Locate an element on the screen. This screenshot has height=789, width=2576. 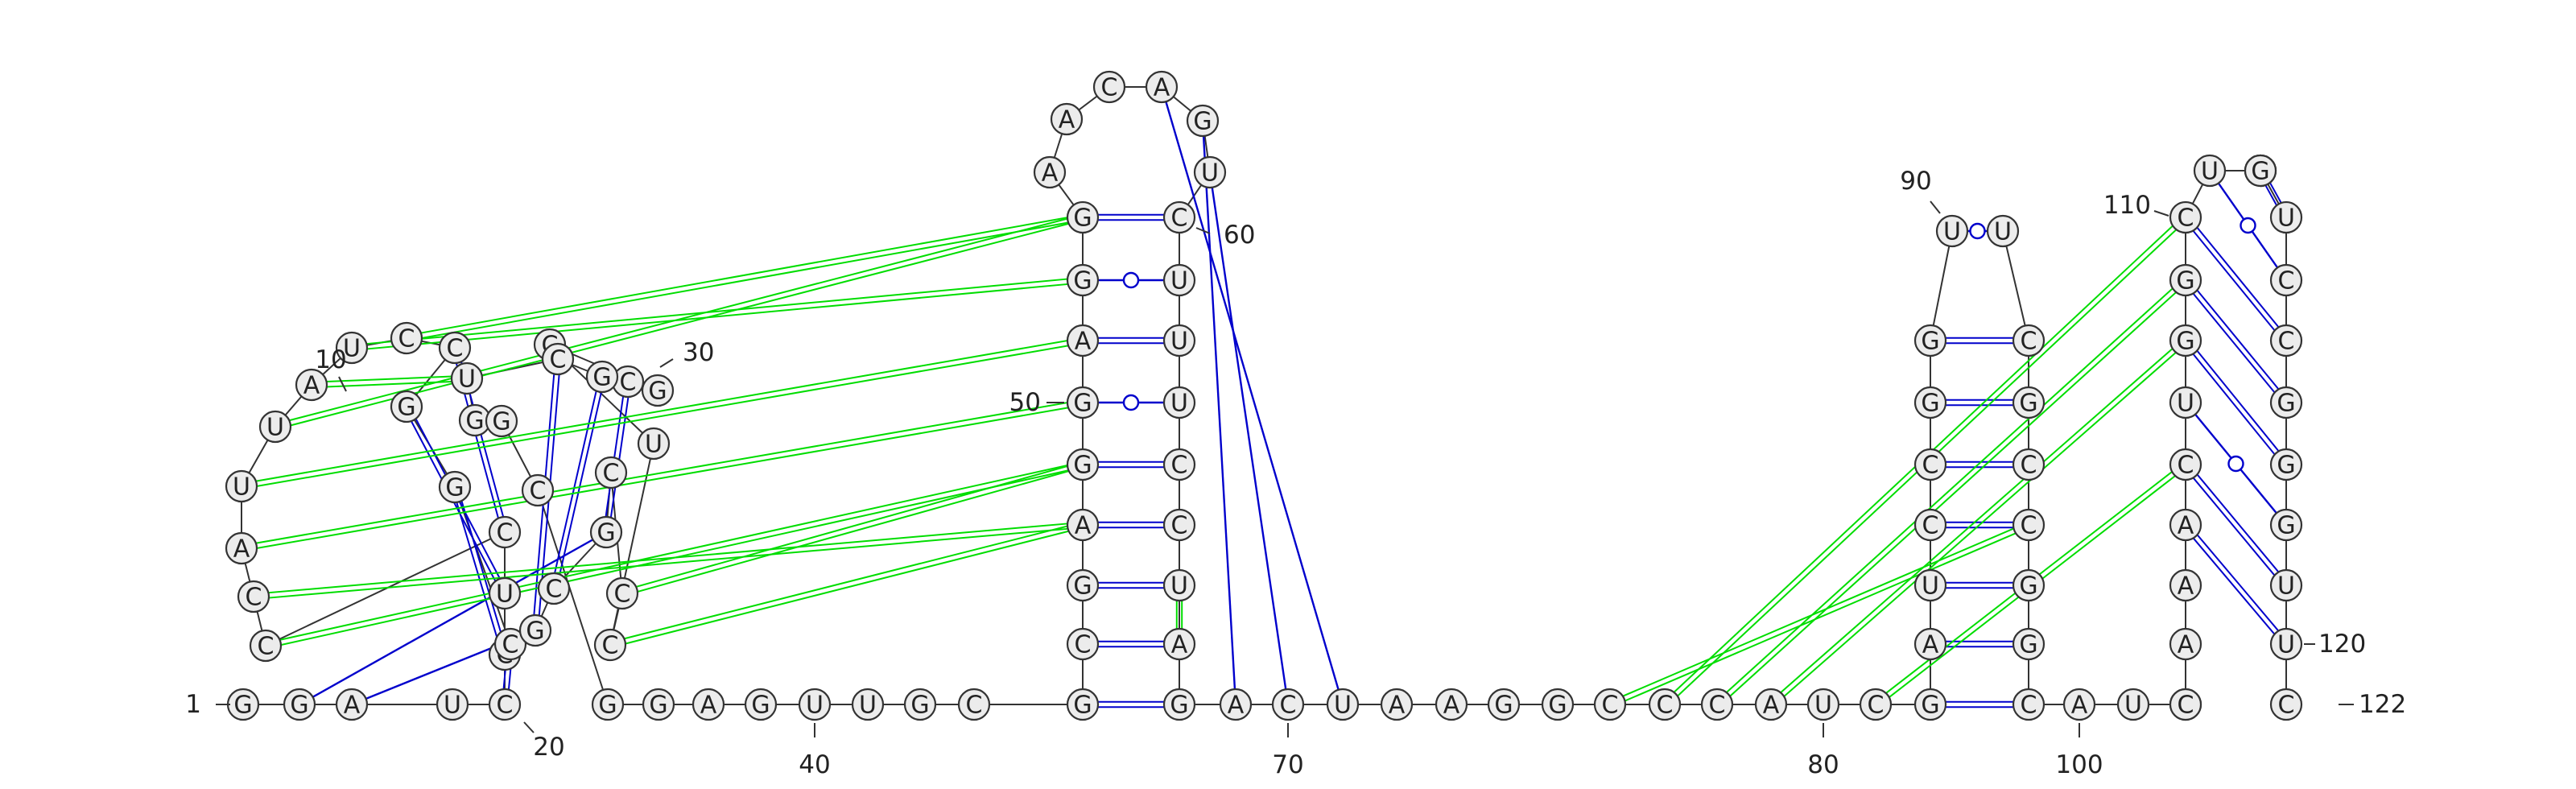
nucleotide-letter: A is located at coordinates (1931, 645).